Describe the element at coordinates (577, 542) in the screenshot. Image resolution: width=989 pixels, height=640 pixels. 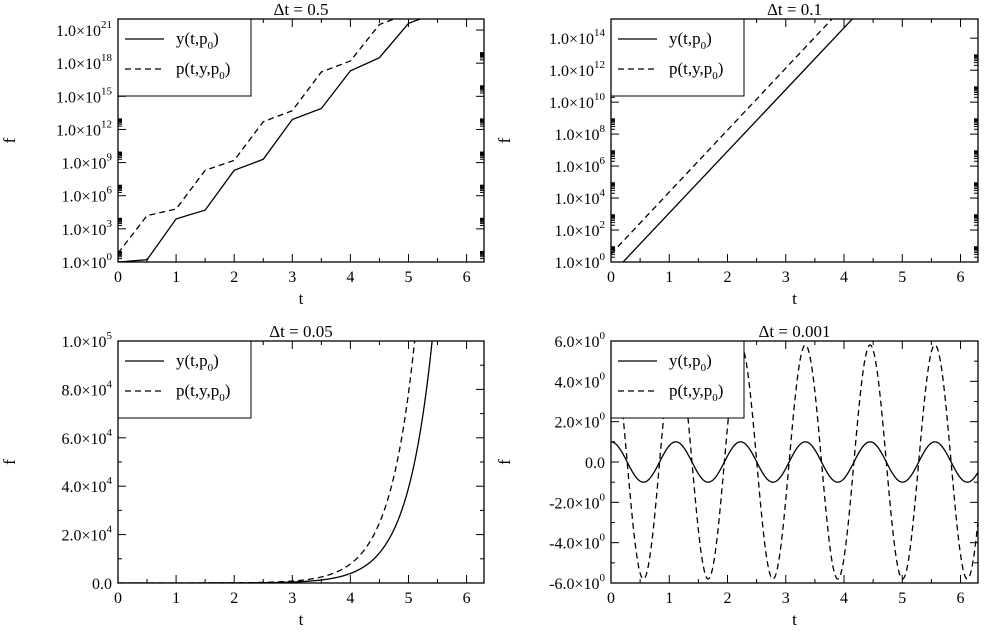
I see `y-tick-label: -4.0×100` at that location.